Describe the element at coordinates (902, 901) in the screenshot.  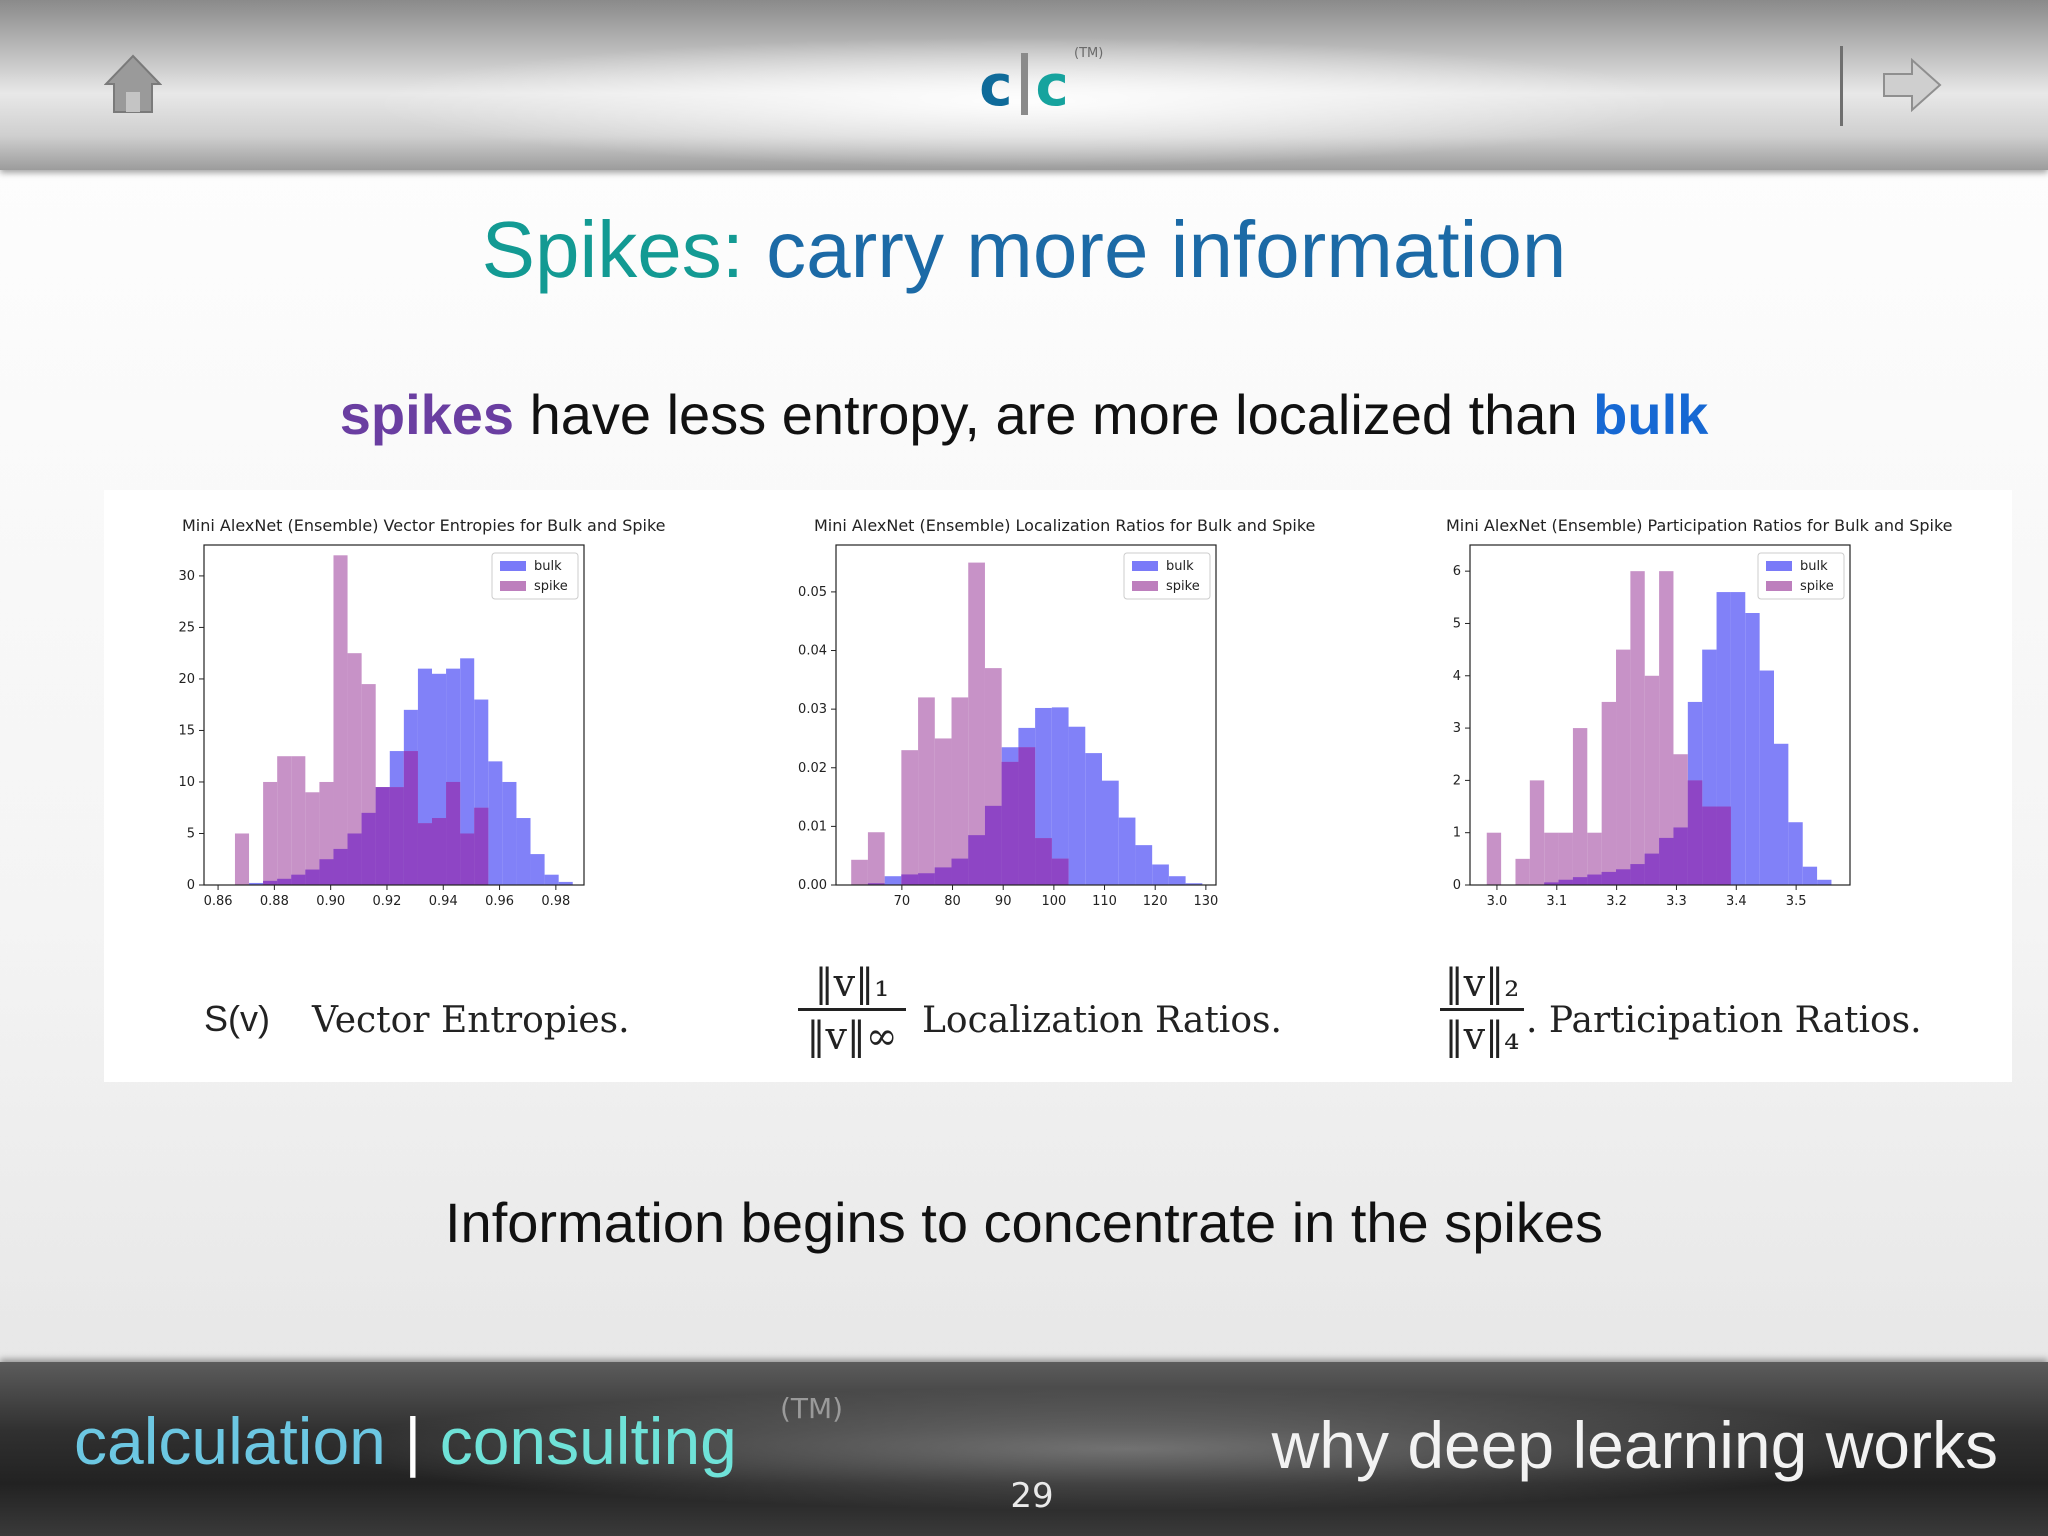
I see `x-tick-label: 70` at that location.